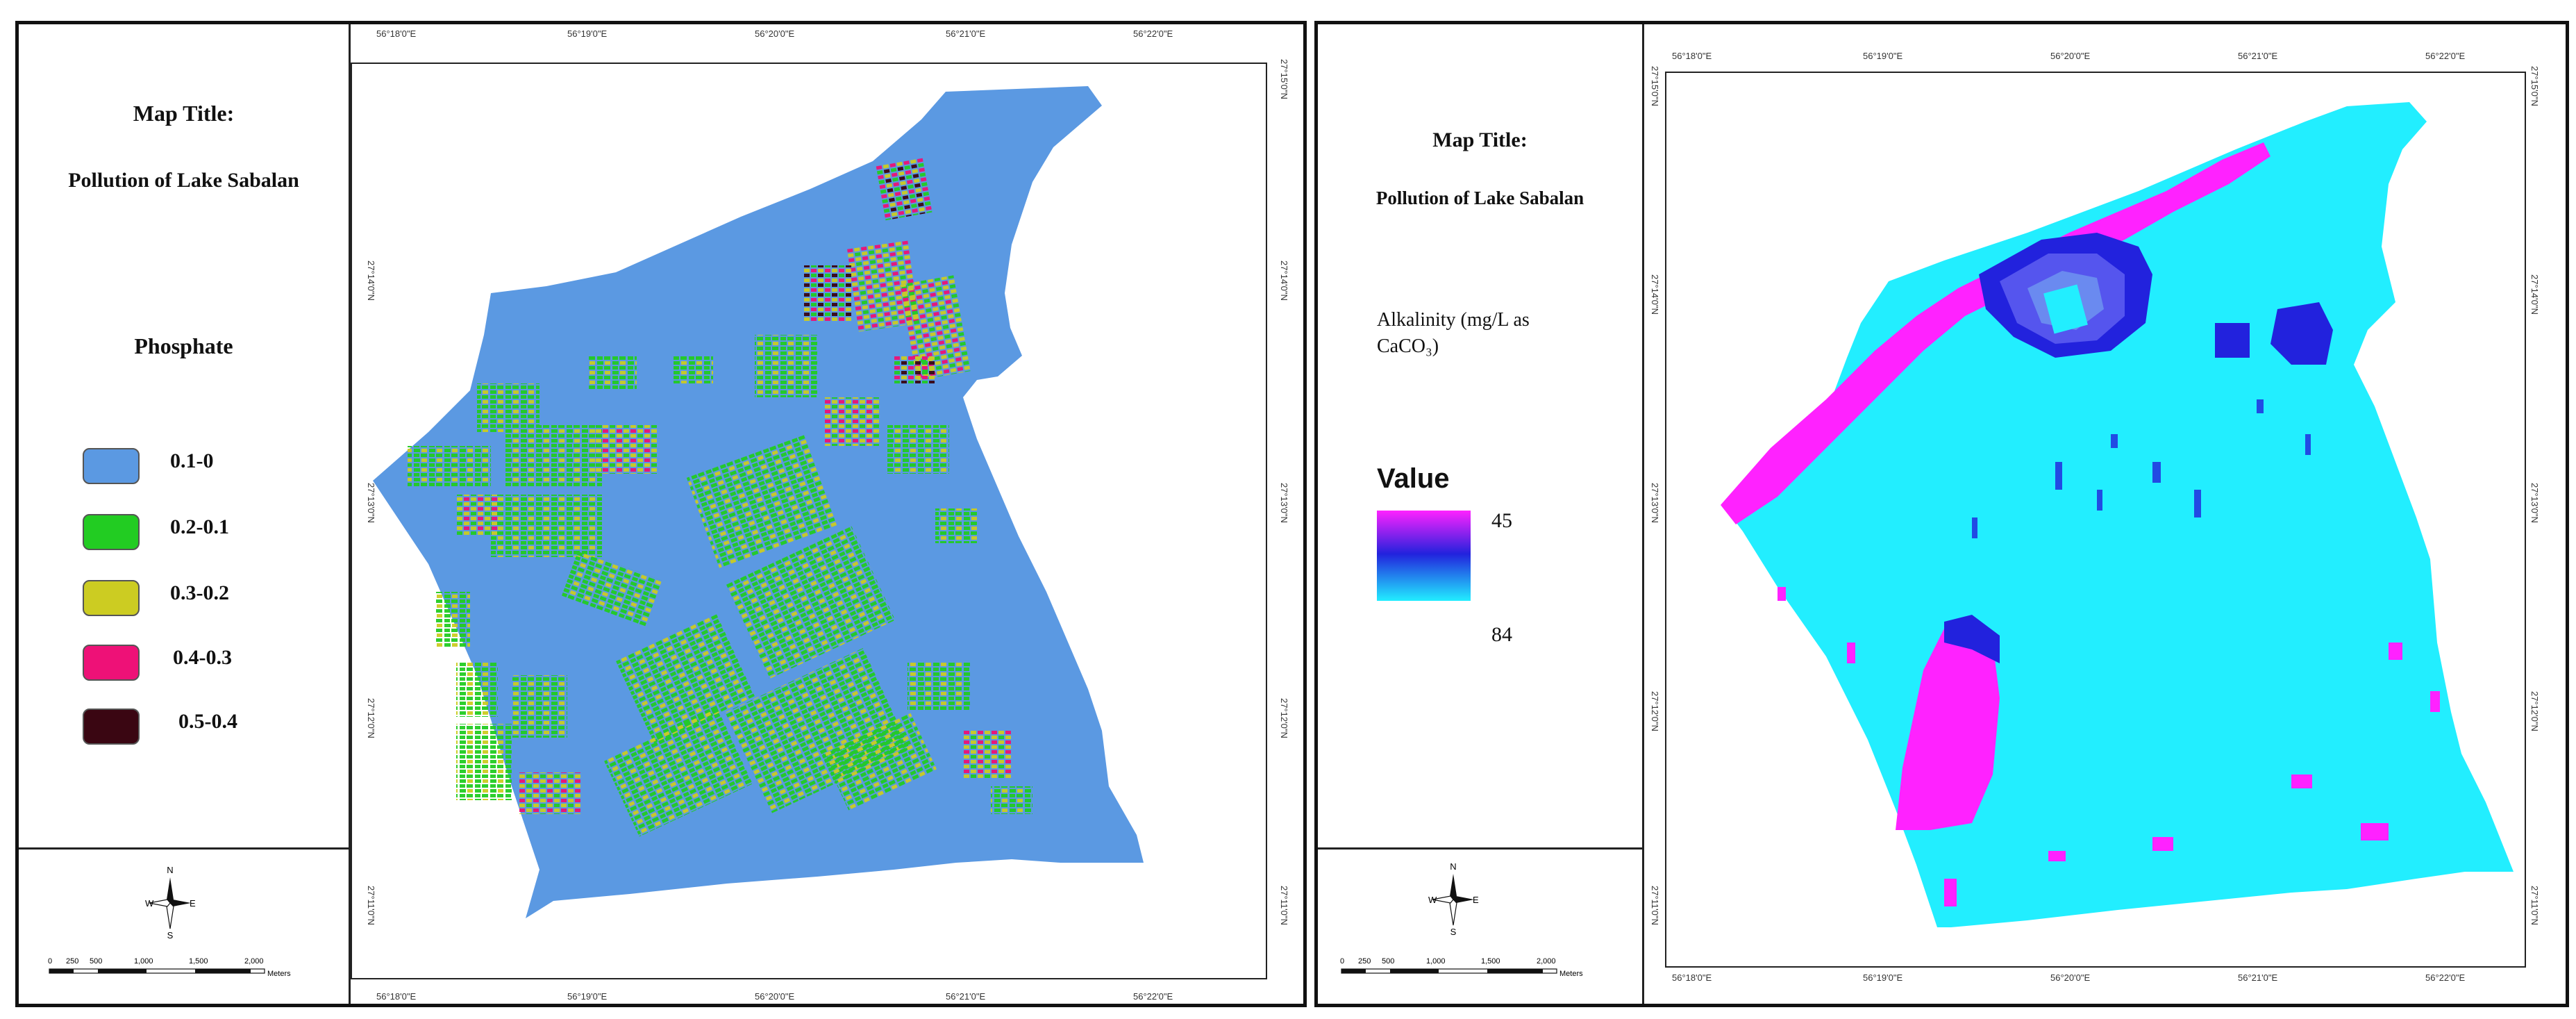 This screenshot has width=2576, height=1019. I want to click on value-gradient-ramp, so click(1424, 556).